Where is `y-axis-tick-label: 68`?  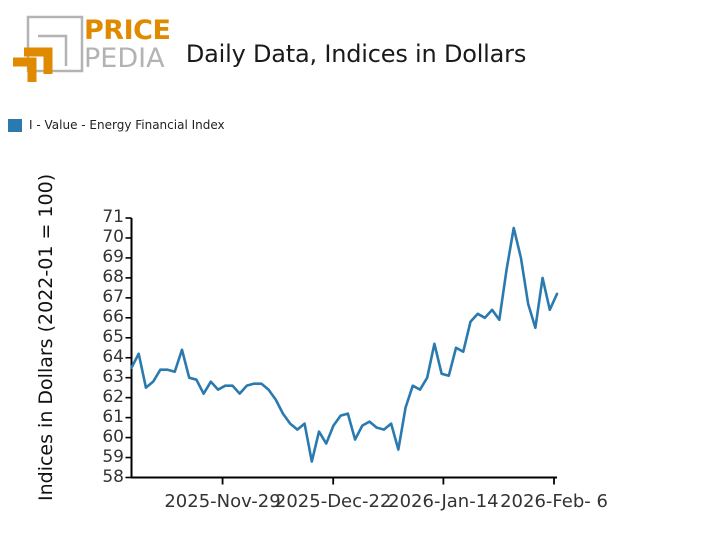
y-axis-tick-label: 68 is located at coordinates (113, 276).